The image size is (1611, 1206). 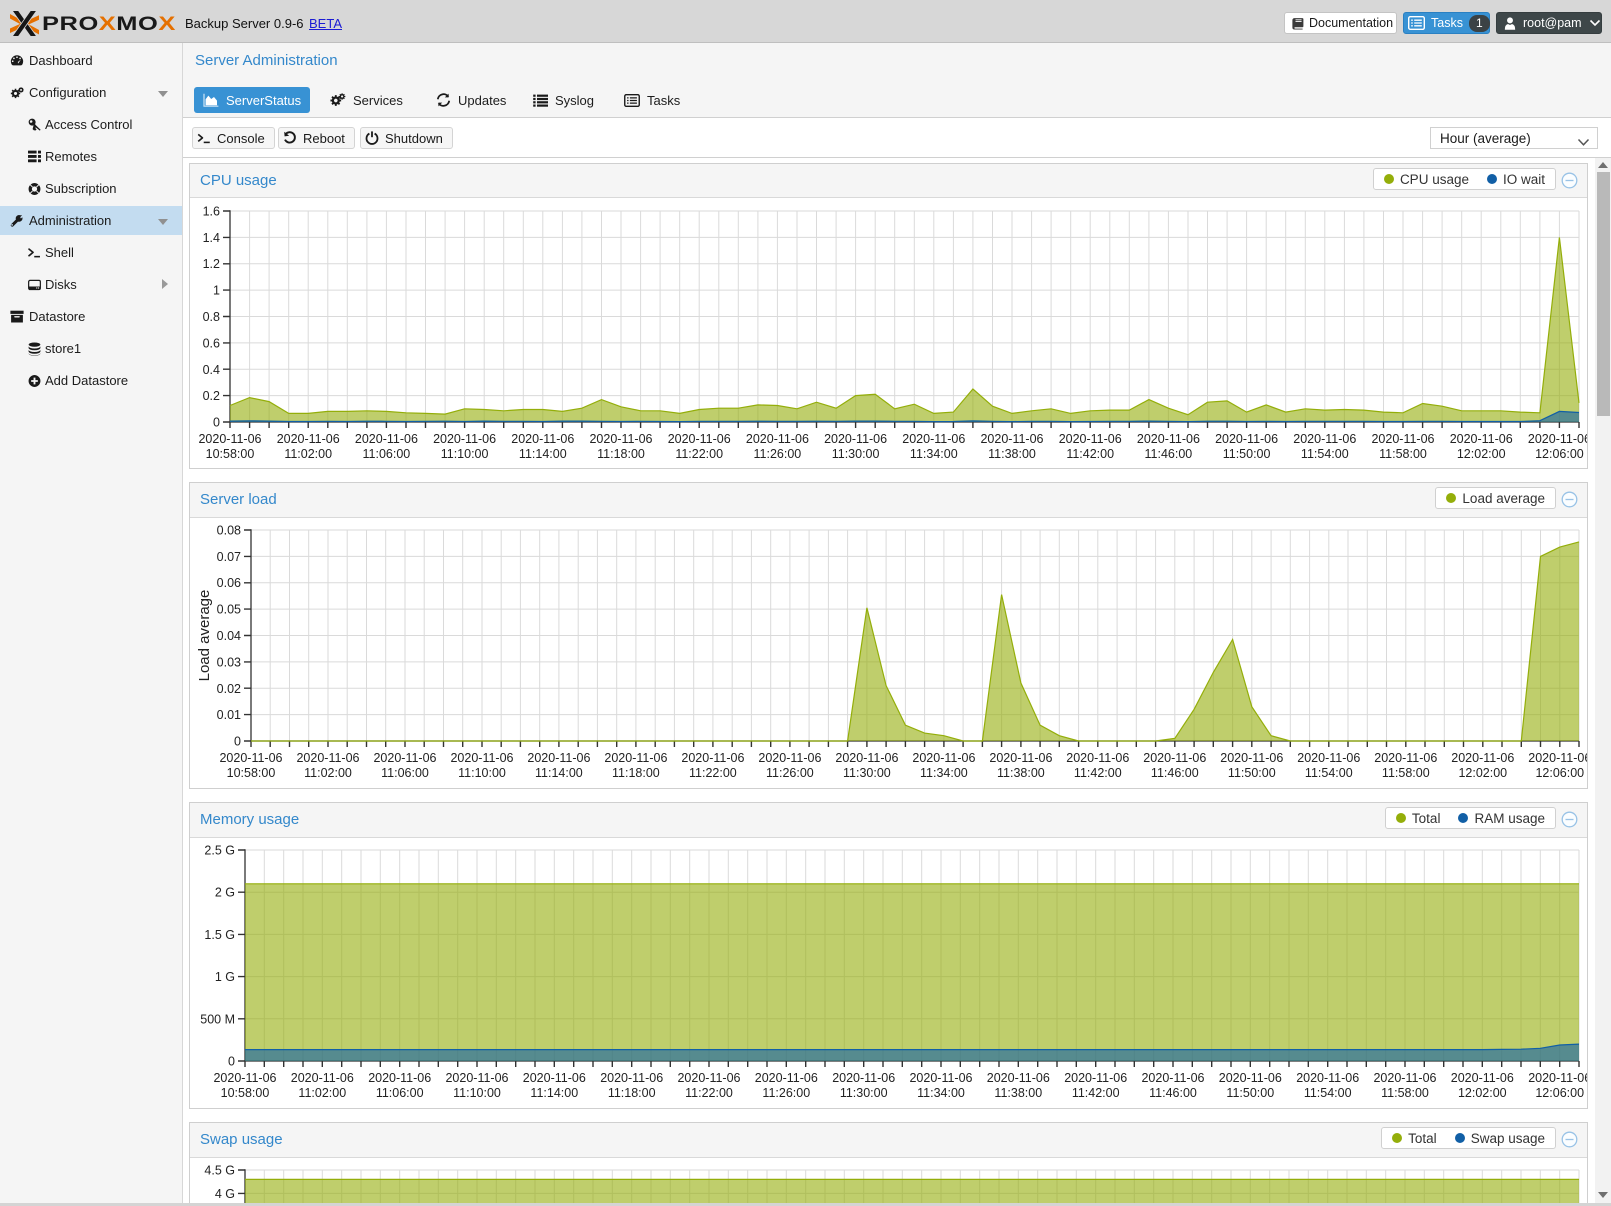 What do you see at coordinates (219, 1171) in the screenshot?
I see `svg-text: 4.5 G` at bounding box center [219, 1171].